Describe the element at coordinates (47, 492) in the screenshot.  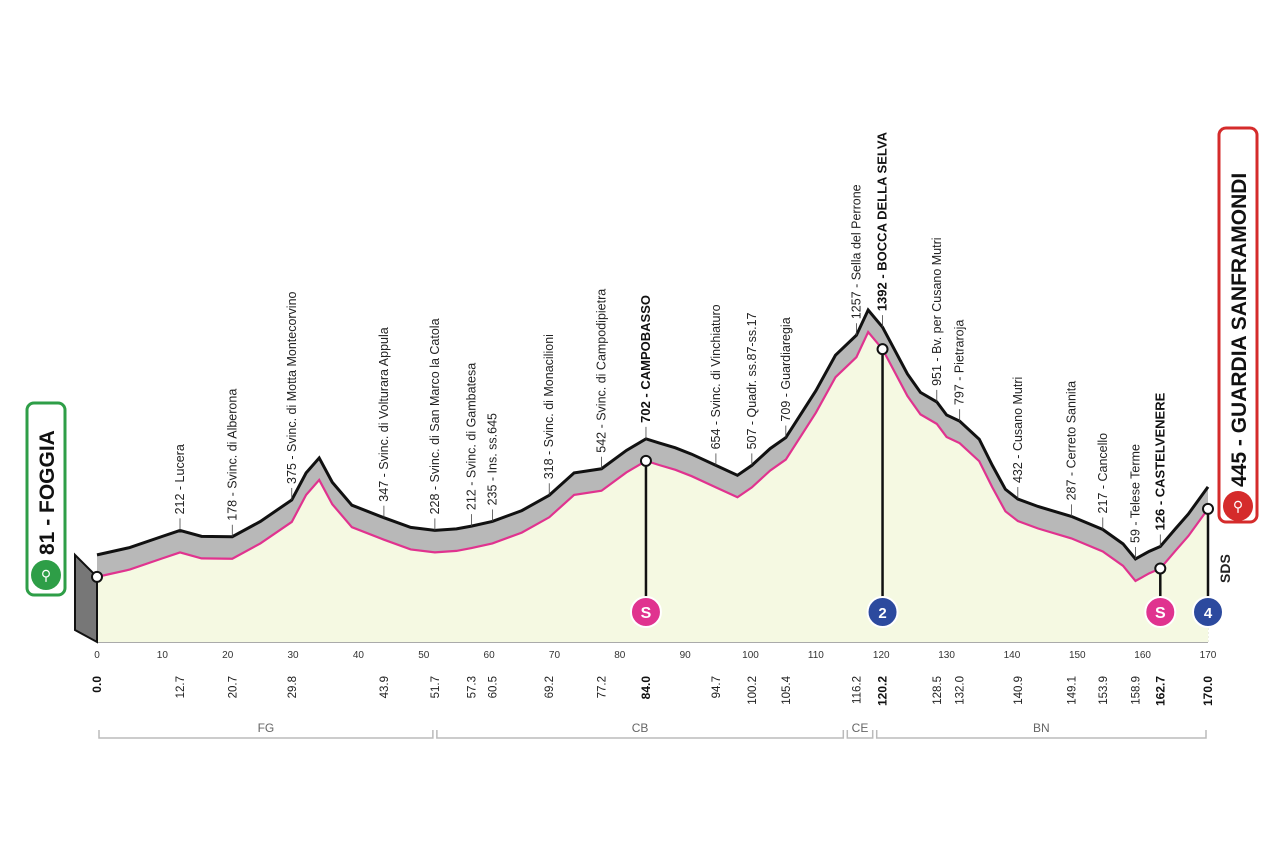
I see `start-label: 81 - FOGGIA` at that location.